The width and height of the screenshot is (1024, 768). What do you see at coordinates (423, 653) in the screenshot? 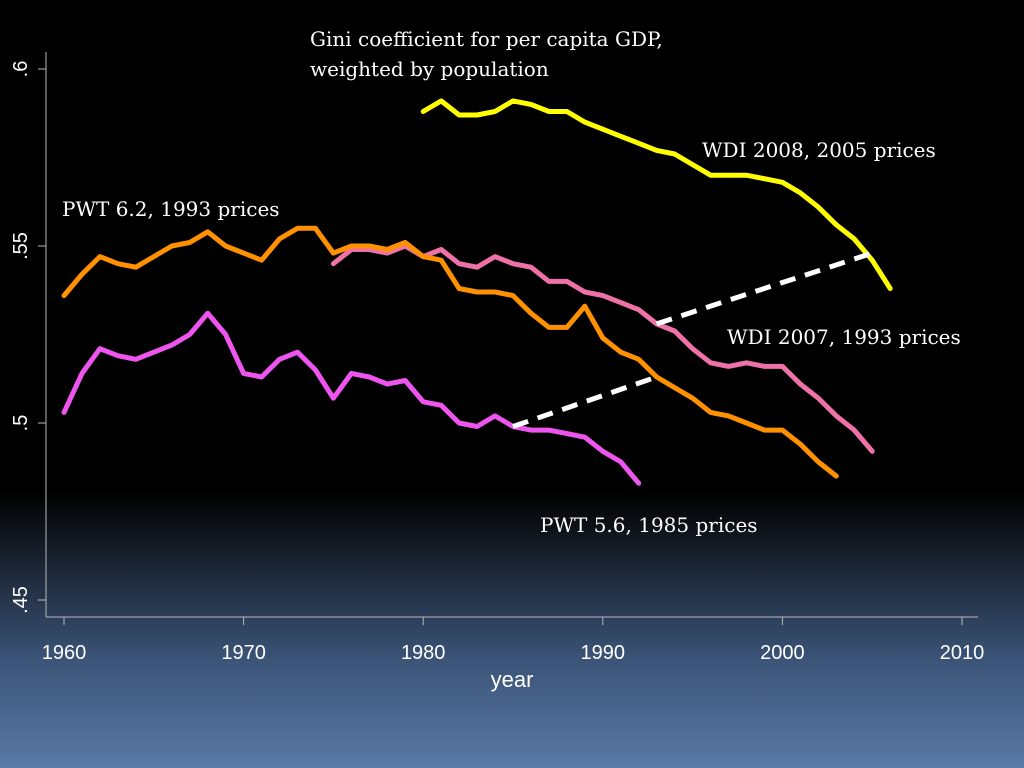
I see `x-tick-label: 1980` at bounding box center [423, 653].